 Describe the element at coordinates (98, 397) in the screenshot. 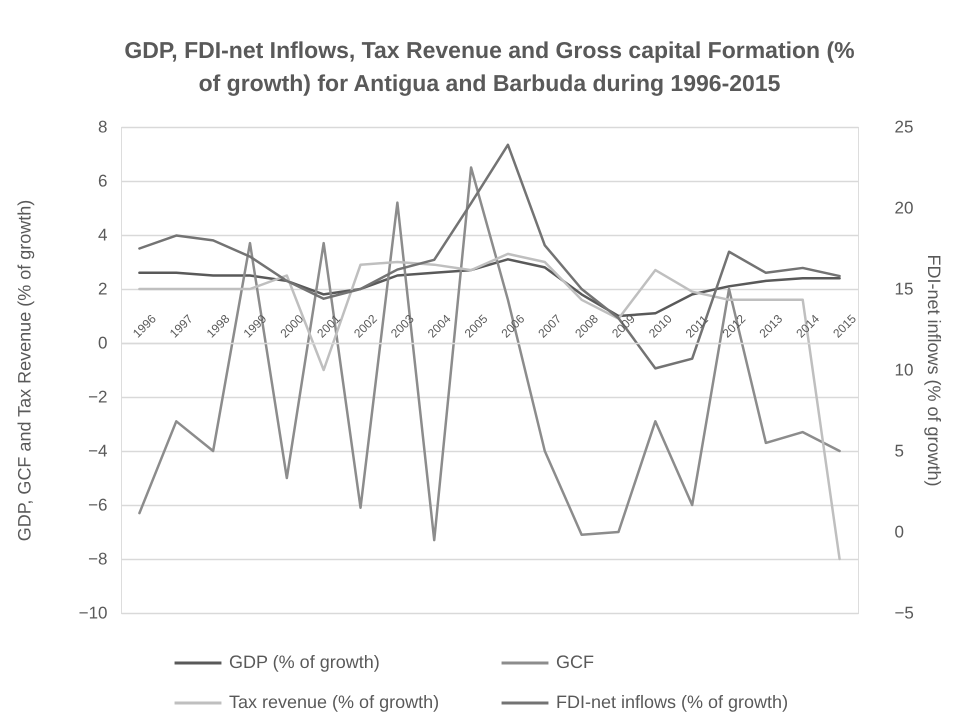

I see `y-tick-label: −2` at that location.